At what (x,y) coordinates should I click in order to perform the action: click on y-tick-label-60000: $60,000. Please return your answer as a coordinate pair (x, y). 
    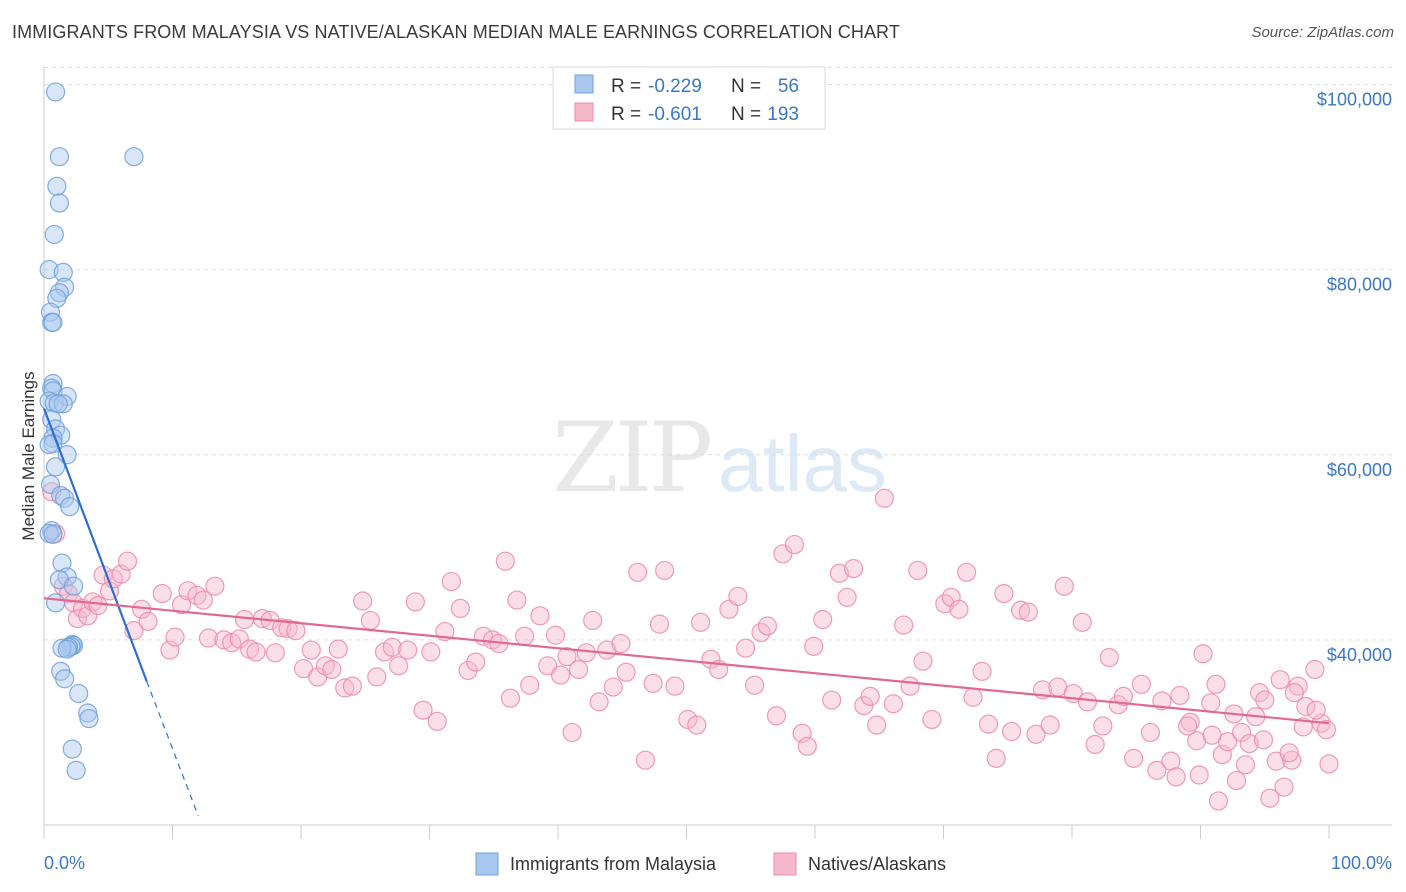
    Looking at the image, I should click on (1359, 470).